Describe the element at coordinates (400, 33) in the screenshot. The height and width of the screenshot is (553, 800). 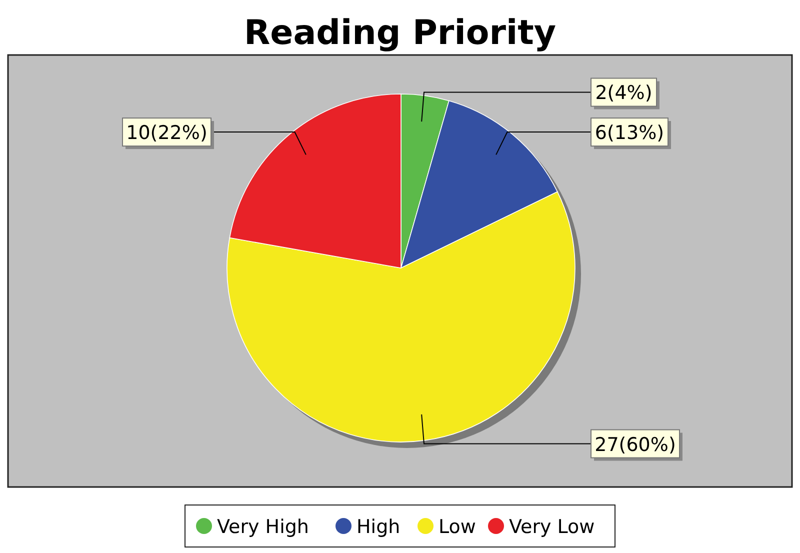
I see `chart-title: Reading Priority` at that location.